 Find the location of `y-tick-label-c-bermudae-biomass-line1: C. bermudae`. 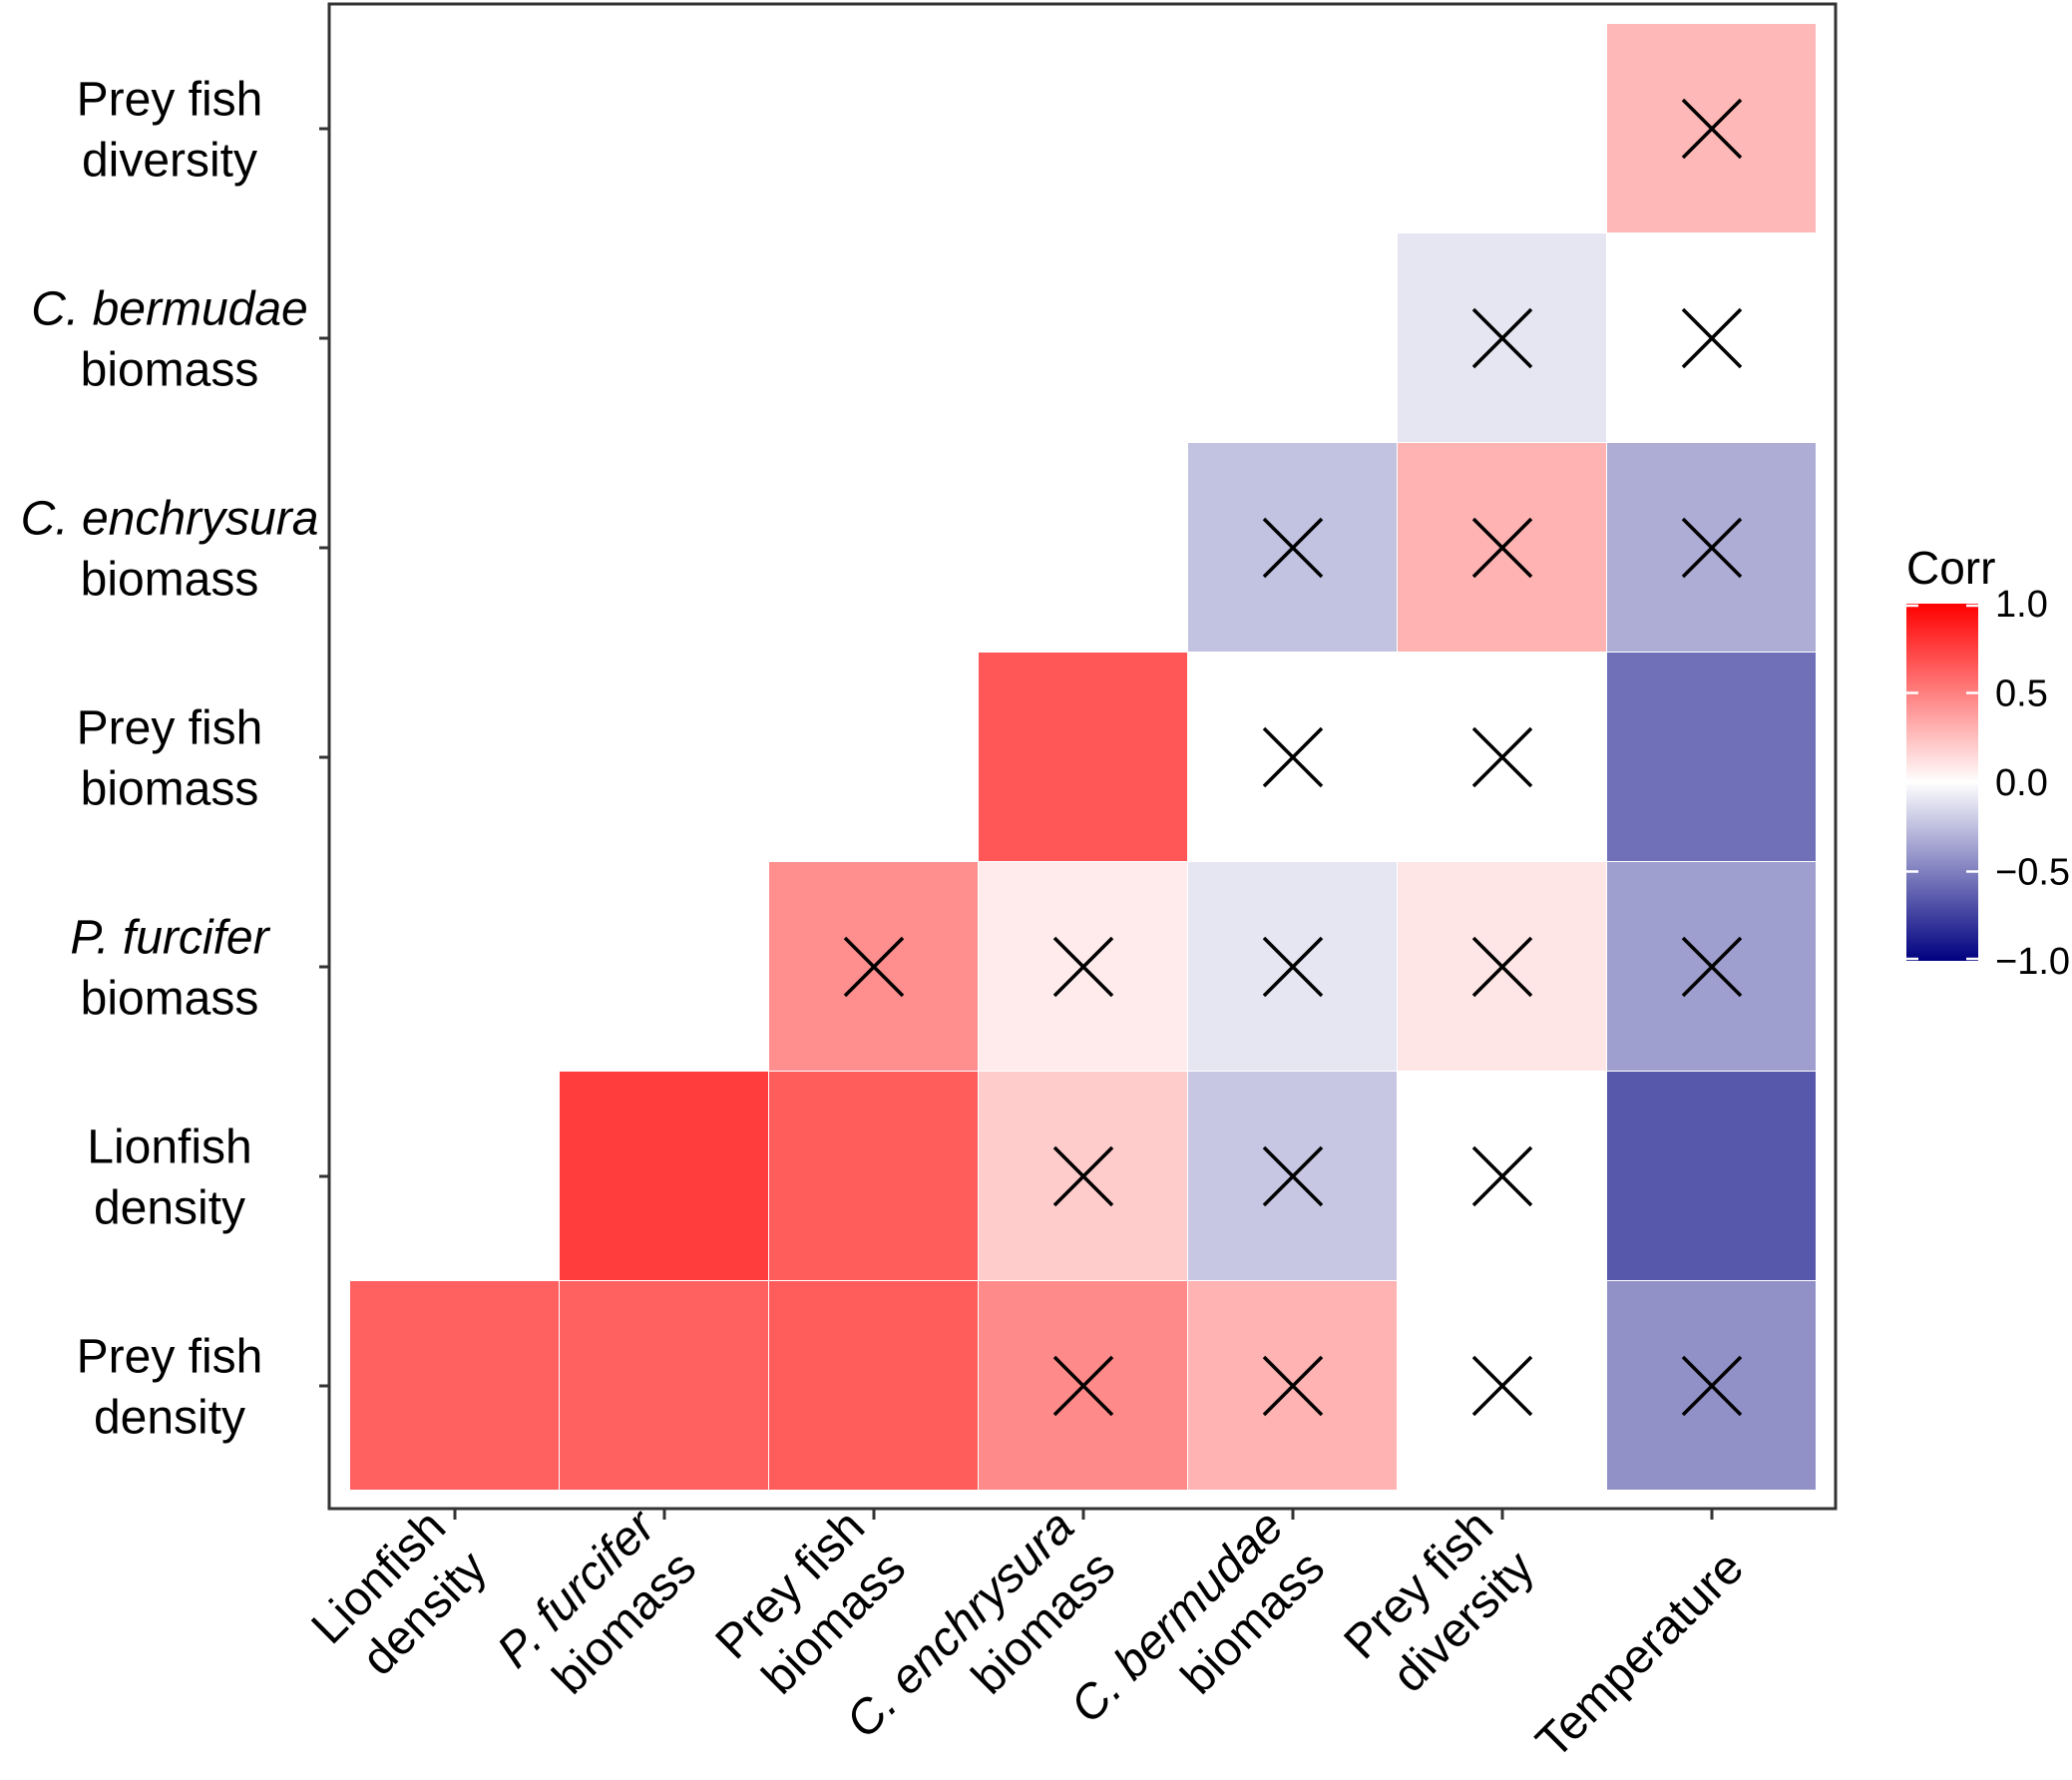

y-tick-label-c-bermudae-biomass-line1: C. bermudae is located at coordinates (169, 310).